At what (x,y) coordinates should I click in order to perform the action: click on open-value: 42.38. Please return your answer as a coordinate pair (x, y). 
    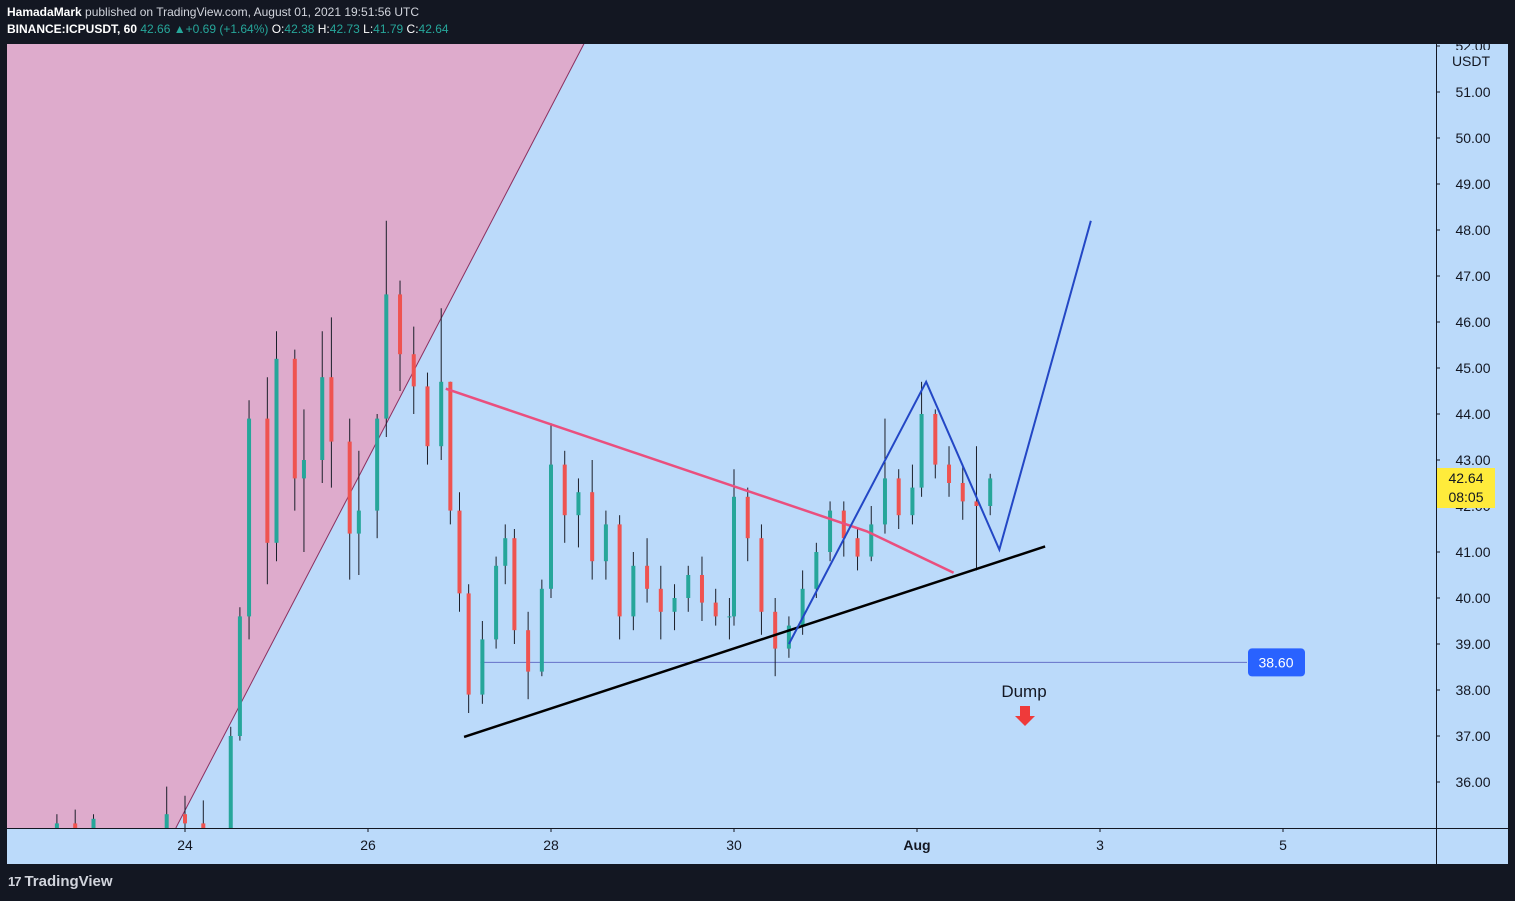
    Looking at the image, I should click on (299, 29).